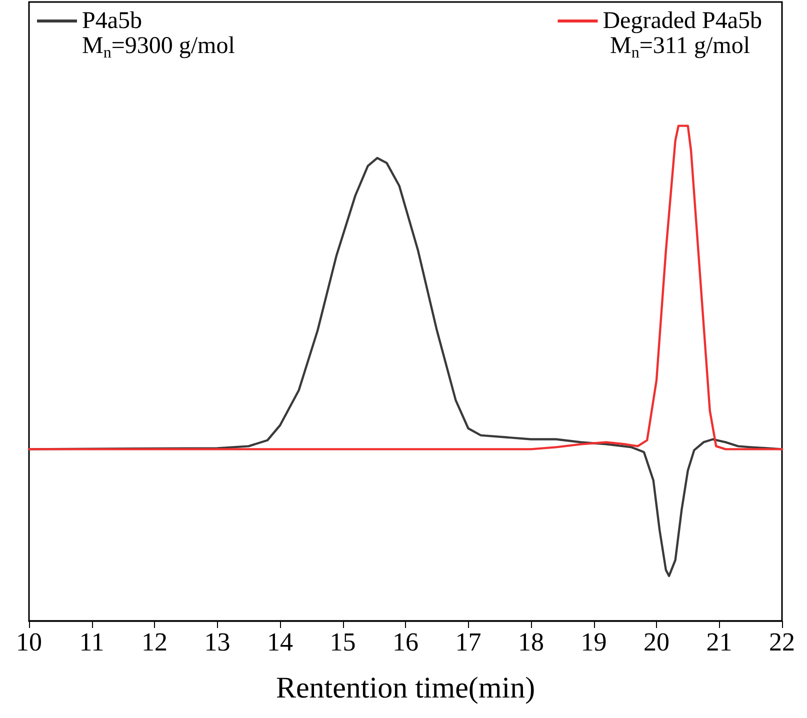  What do you see at coordinates (217, 642) in the screenshot?
I see `x-tick-label: 13` at bounding box center [217, 642].